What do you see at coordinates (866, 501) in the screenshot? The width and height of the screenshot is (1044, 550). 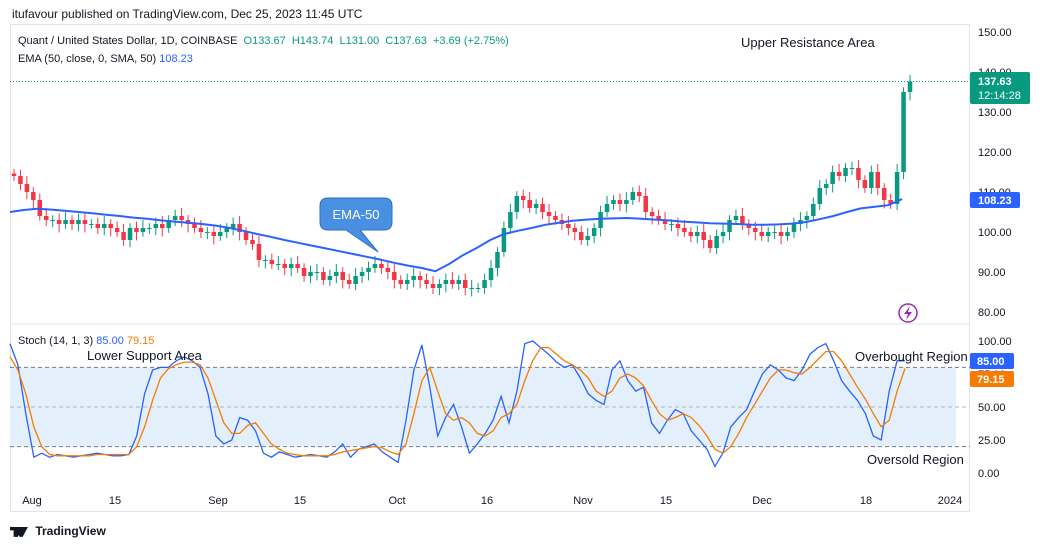 I see `time-tick-label: 18` at bounding box center [866, 501].